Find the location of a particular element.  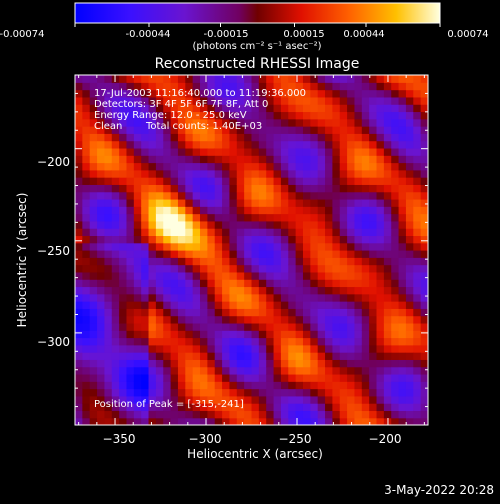

colorbar is located at coordinates (257, 13).